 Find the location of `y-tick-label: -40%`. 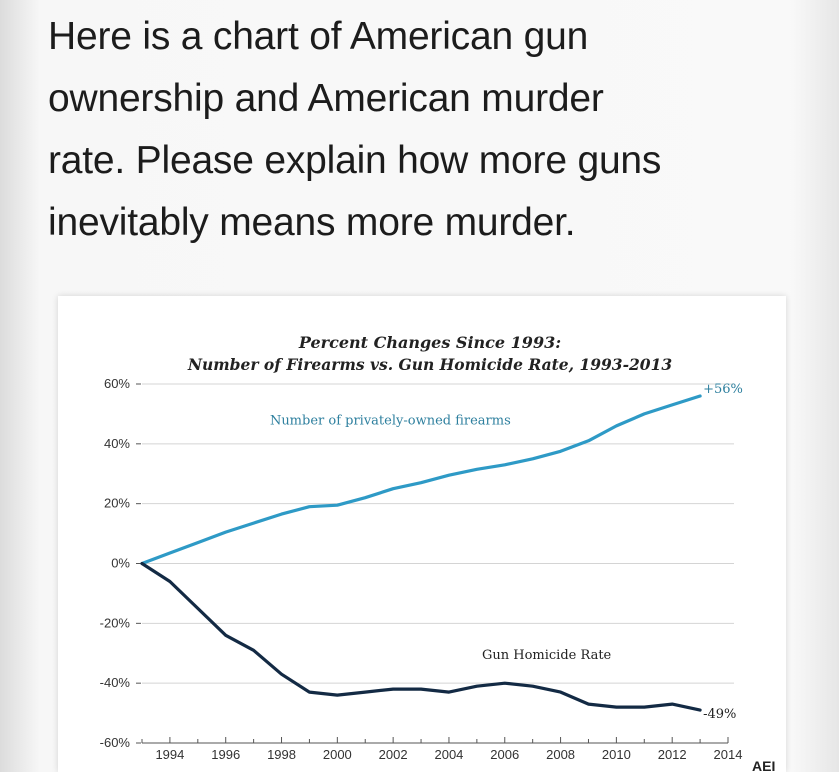

y-tick-label: -40% is located at coordinates (115, 682).